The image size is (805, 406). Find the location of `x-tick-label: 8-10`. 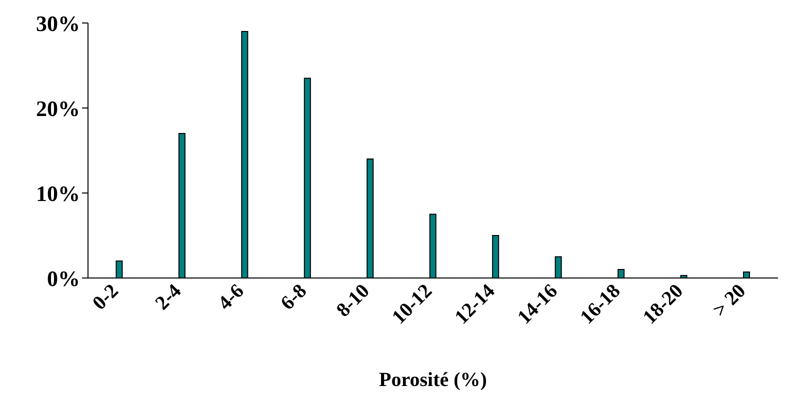

x-tick-label: 8-10 is located at coordinates (353, 301).